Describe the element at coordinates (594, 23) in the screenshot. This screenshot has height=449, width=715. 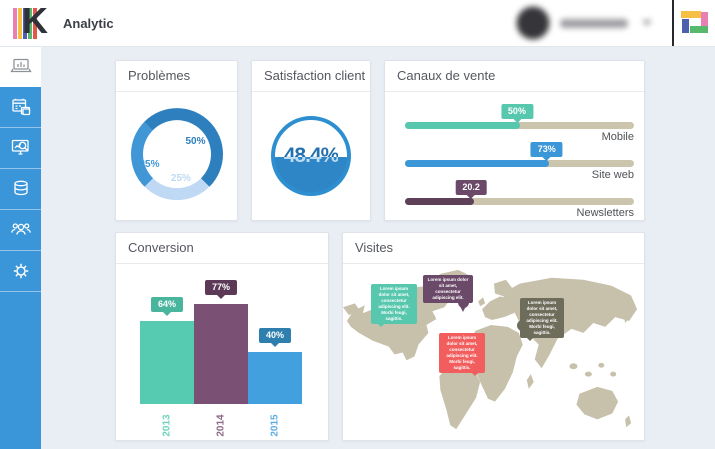
I see `user-name-redacted` at that location.